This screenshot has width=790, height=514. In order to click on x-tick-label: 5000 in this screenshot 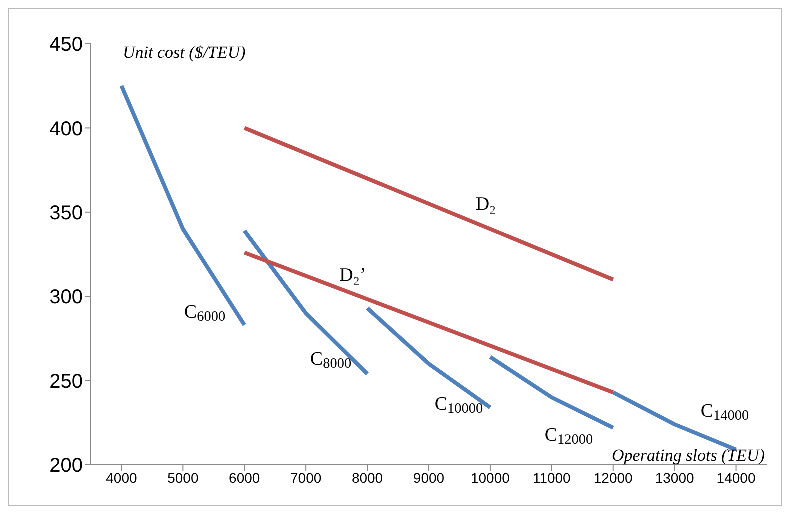, I will do `click(183, 478)`.